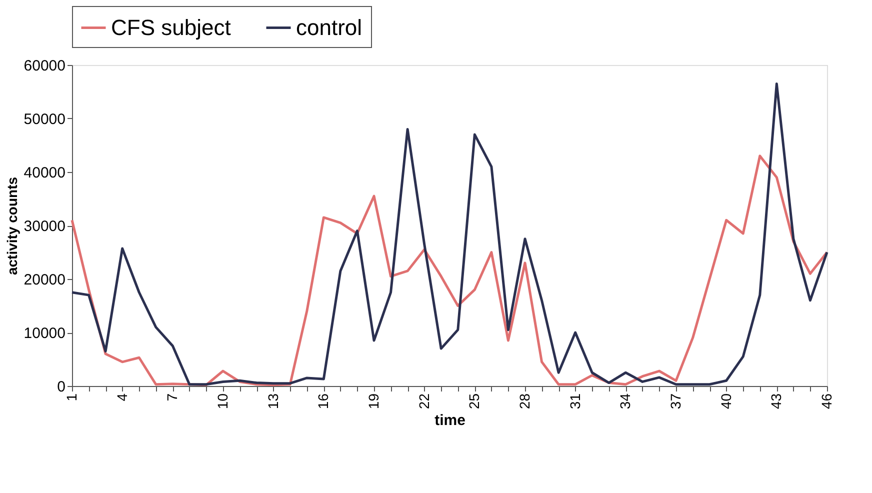  I want to click on x-tick-label: 7, so click(172, 397).